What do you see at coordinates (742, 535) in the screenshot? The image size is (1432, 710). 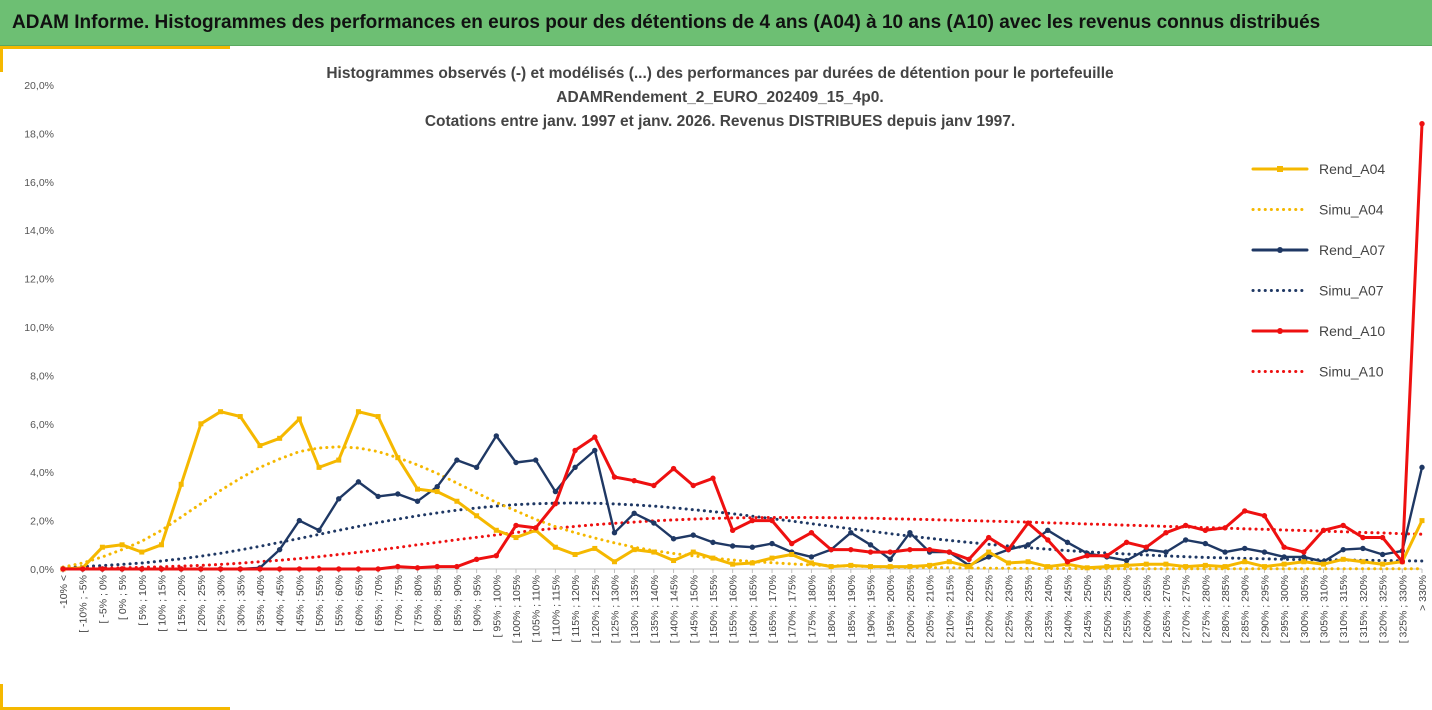 I see `series-line-simu_a07` at bounding box center [742, 535].